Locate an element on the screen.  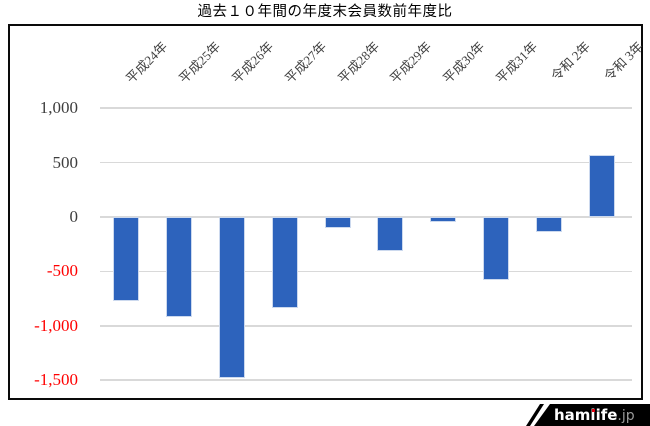
y-tick-label: -1,000 is located at coordinates (56, 325).